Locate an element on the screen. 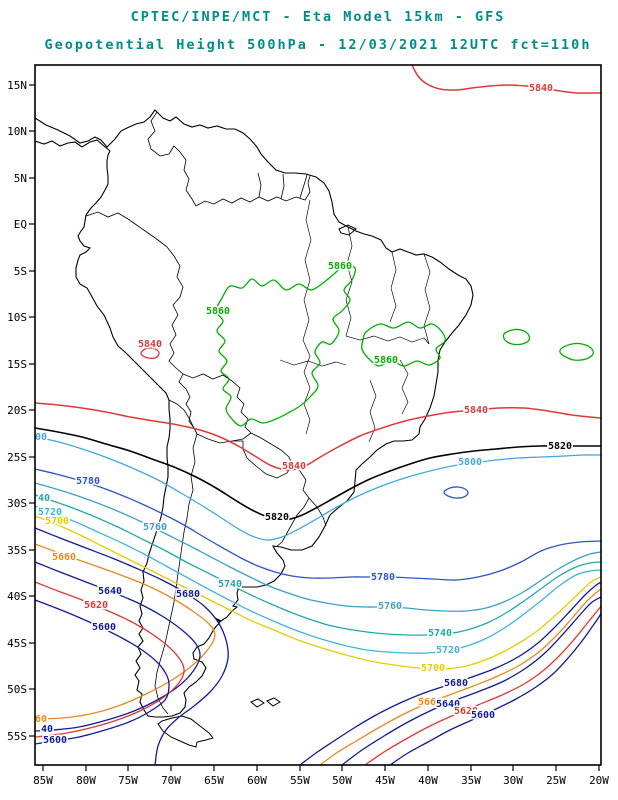 This screenshot has width=618, height=800. island-marajo is located at coordinates (347, 230).